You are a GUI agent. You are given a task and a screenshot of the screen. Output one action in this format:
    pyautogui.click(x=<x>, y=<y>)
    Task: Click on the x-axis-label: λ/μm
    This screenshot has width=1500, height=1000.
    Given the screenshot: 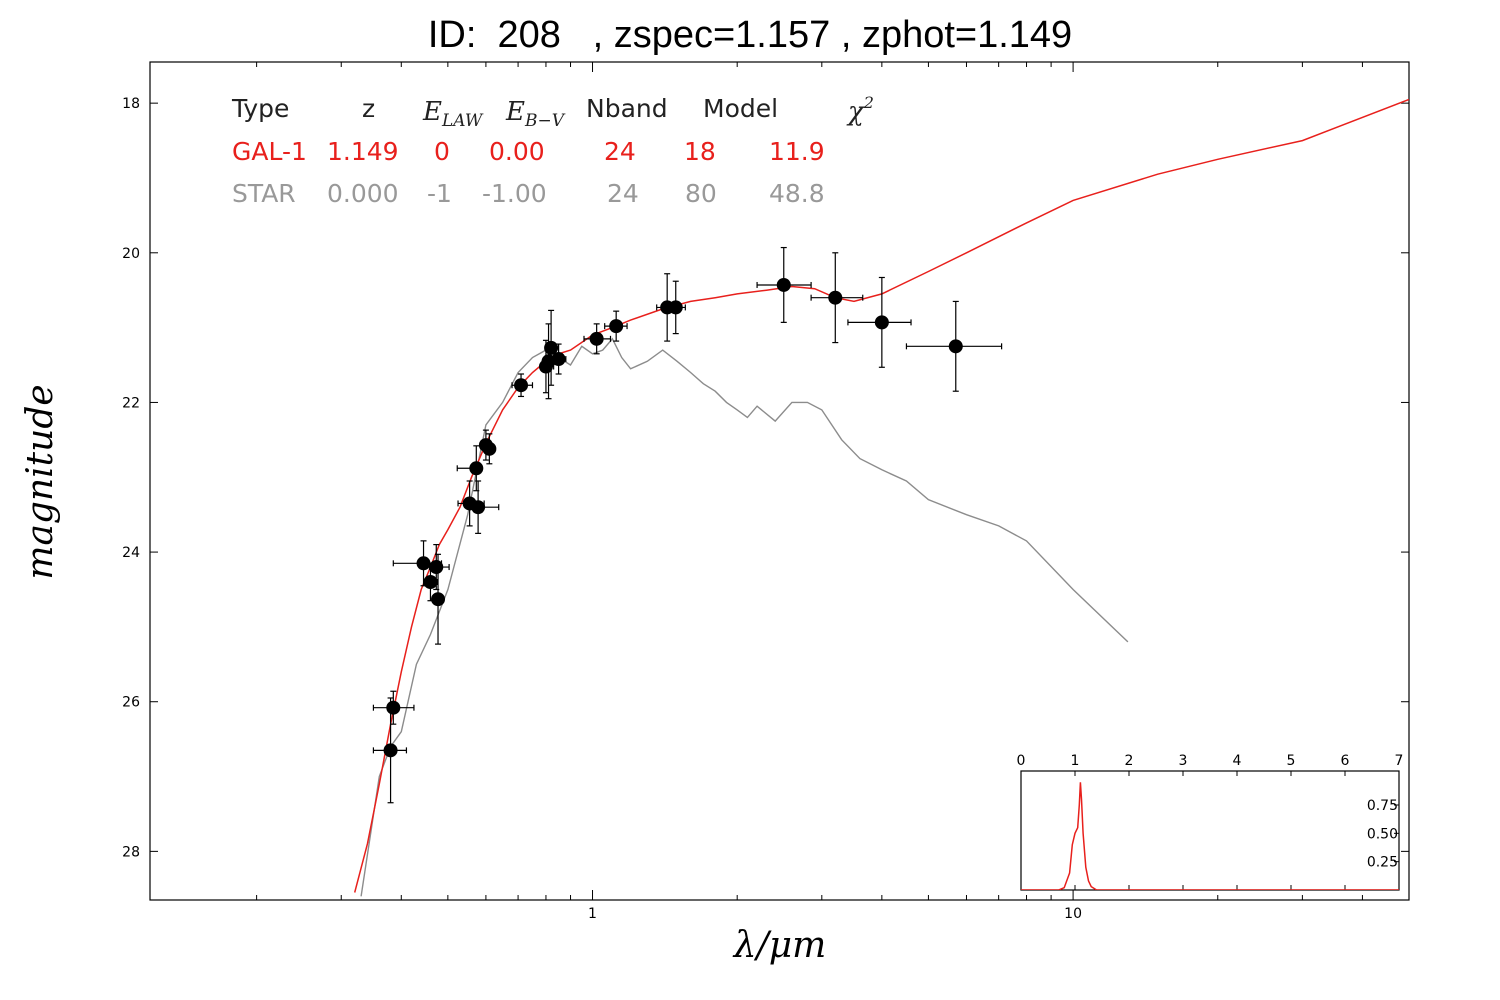 What is the action you would take?
    pyautogui.click(x=779, y=945)
    